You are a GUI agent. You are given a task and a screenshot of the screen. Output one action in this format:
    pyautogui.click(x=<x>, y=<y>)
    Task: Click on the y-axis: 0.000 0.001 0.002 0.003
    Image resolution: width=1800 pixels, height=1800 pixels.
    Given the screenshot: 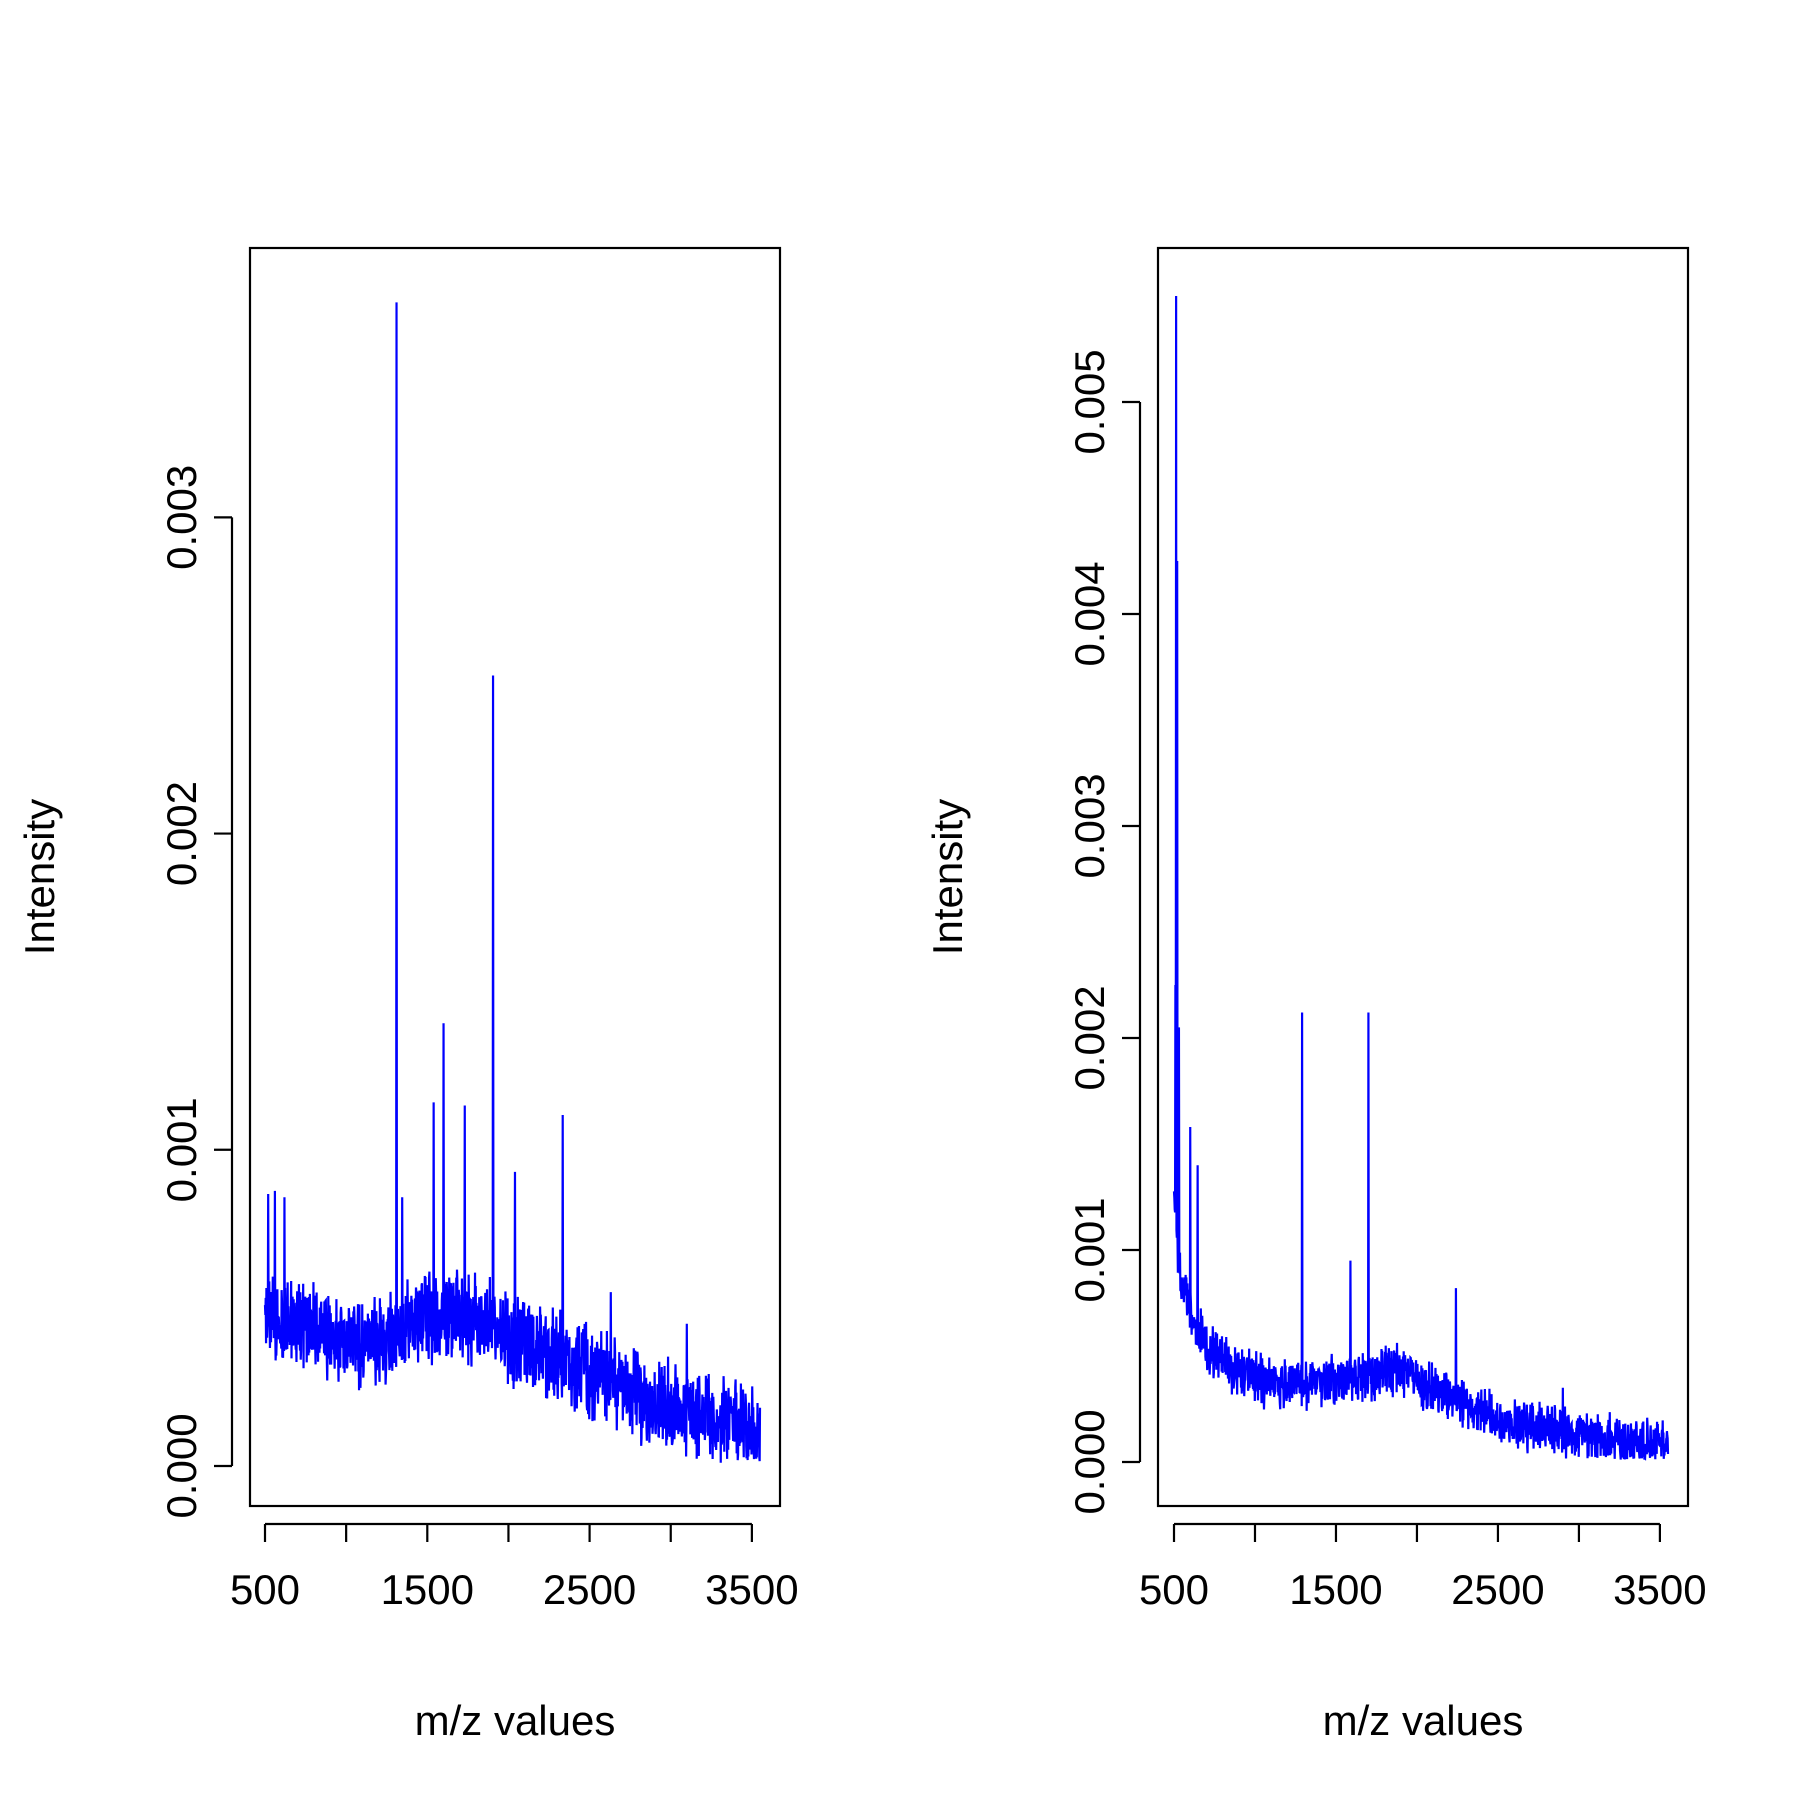 What is the action you would take?
    pyautogui.click(x=196, y=992)
    